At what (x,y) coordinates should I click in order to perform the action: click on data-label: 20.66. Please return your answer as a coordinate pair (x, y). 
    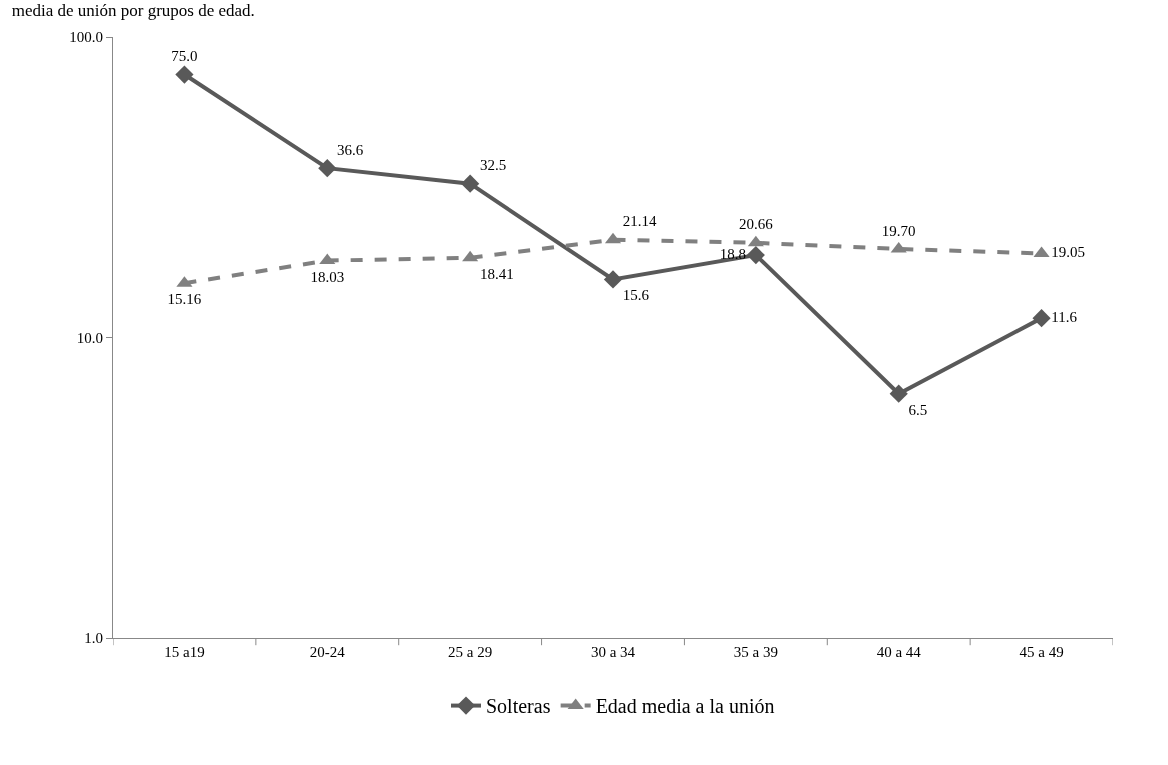
    Looking at the image, I should click on (756, 224).